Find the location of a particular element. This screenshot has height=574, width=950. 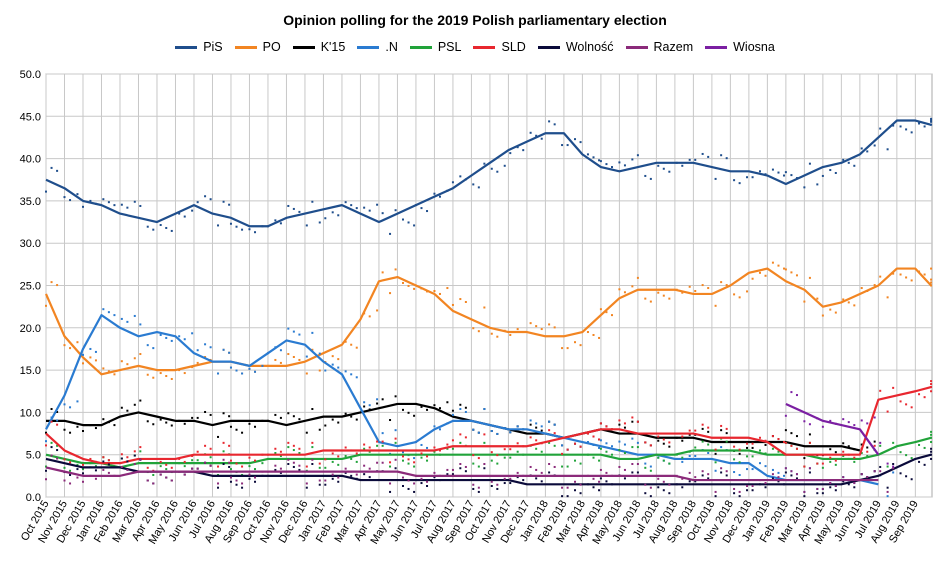

legend-entry: K'15 is located at coordinates (318, 47).